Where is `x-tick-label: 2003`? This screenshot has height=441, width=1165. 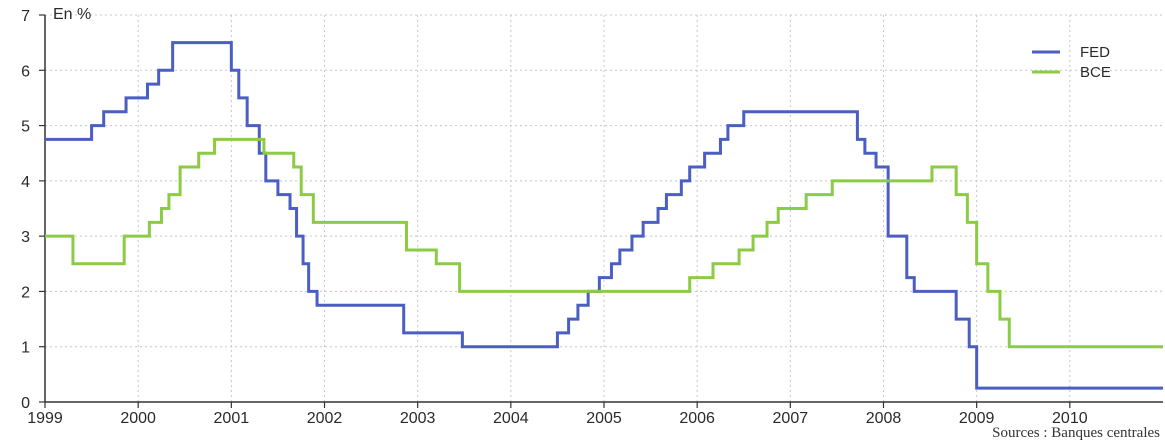
x-tick-label: 2003 is located at coordinates (418, 418).